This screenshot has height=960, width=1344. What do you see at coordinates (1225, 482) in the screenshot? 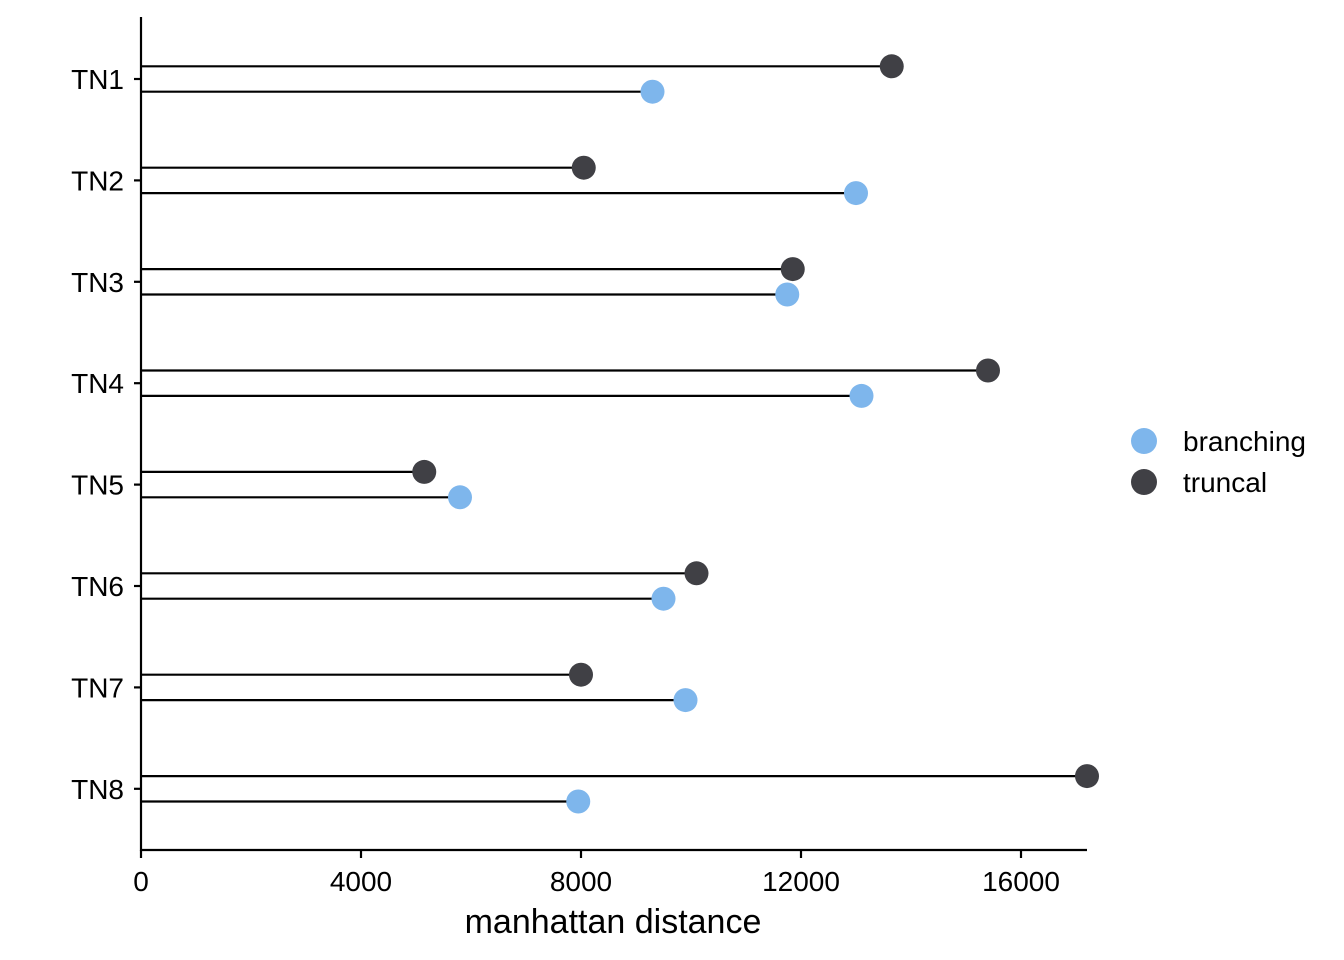
I see `legend-label-truncal: truncal` at bounding box center [1225, 482].